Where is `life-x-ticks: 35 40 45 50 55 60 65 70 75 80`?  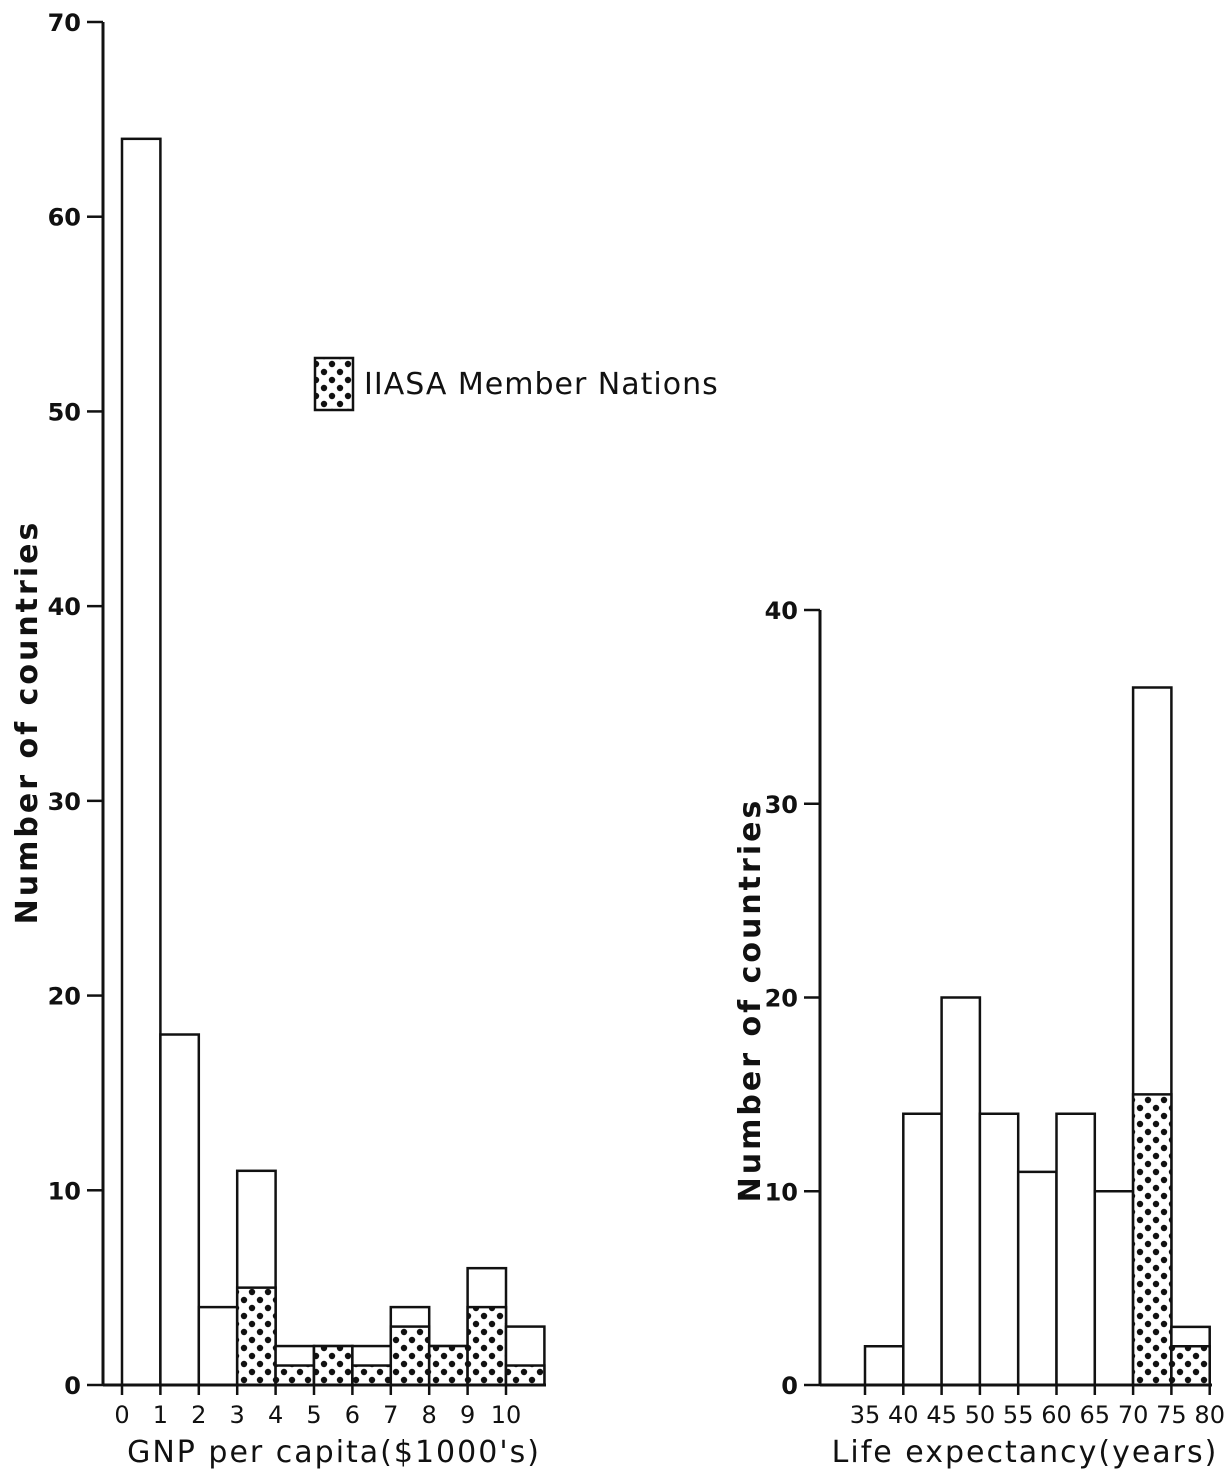
life-x-ticks: 35 40 45 50 55 60 65 70 75 80 is located at coordinates (1037, 1407).